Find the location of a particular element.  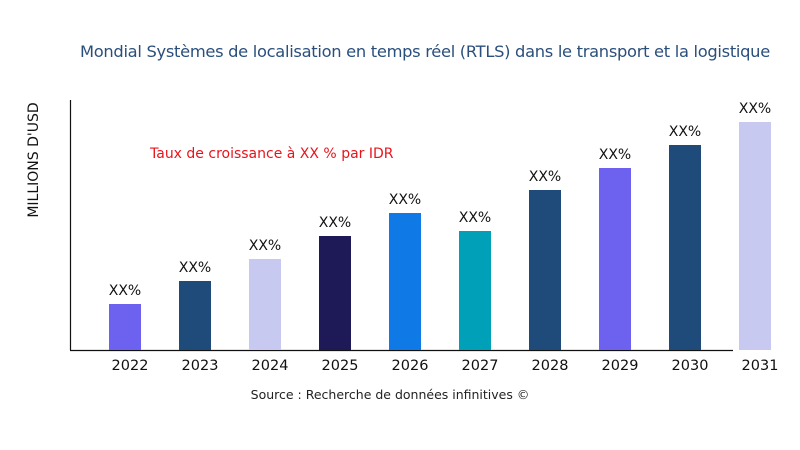

x-tick-label-2024: 2024 is located at coordinates (270, 366).